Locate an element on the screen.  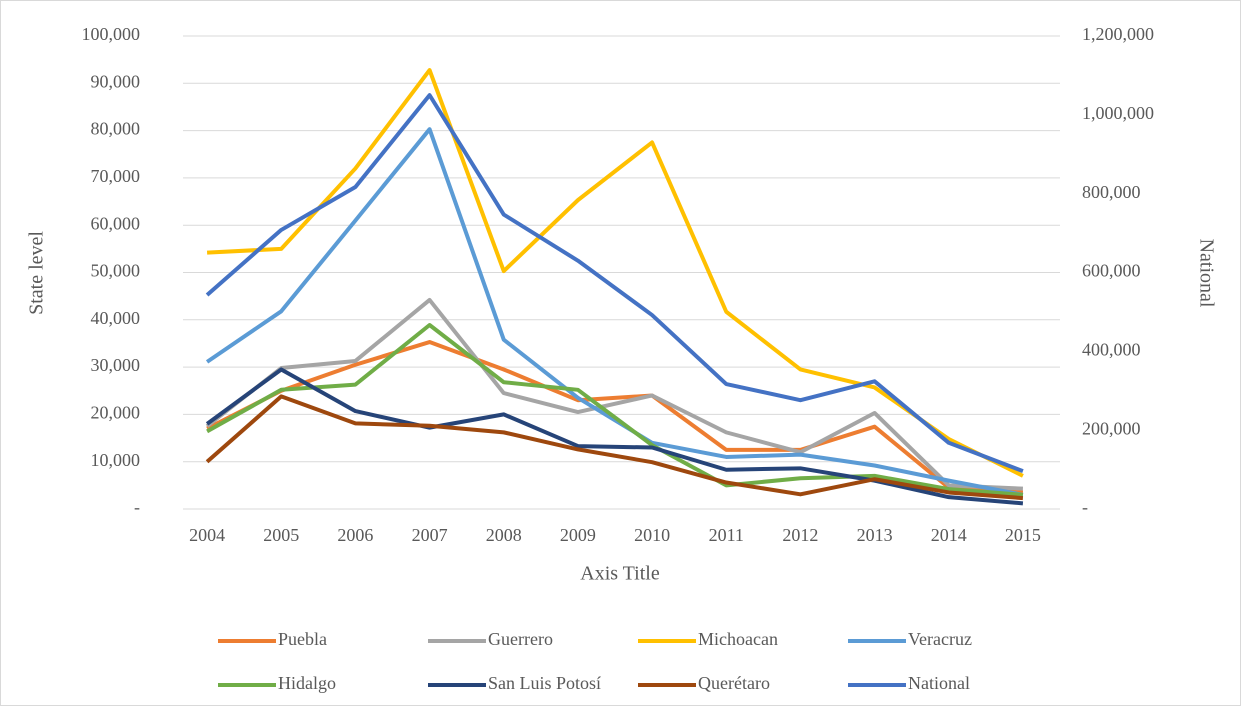
x-tick-label: 2004 is located at coordinates (207, 535).